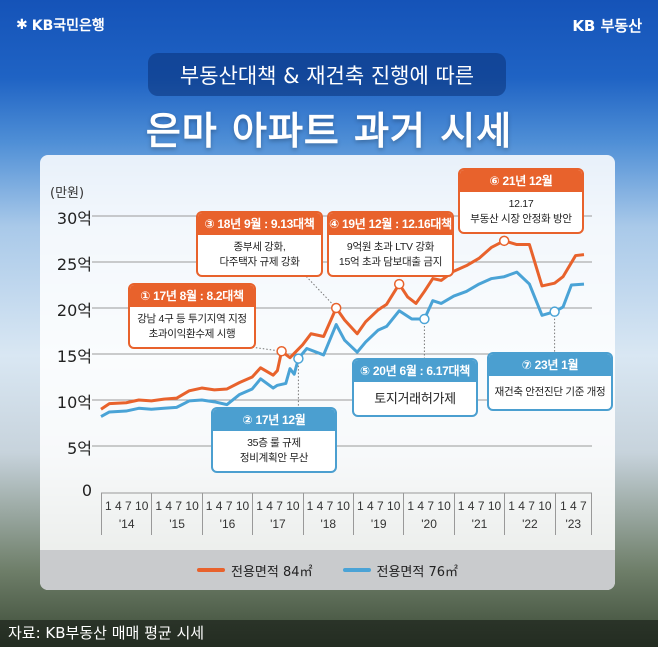 The height and width of the screenshot is (647, 658). What do you see at coordinates (192, 319) in the screenshot?
I see `callout-text: 강남 4구 등 투기지역 지정` at bounding box center [192, 319].